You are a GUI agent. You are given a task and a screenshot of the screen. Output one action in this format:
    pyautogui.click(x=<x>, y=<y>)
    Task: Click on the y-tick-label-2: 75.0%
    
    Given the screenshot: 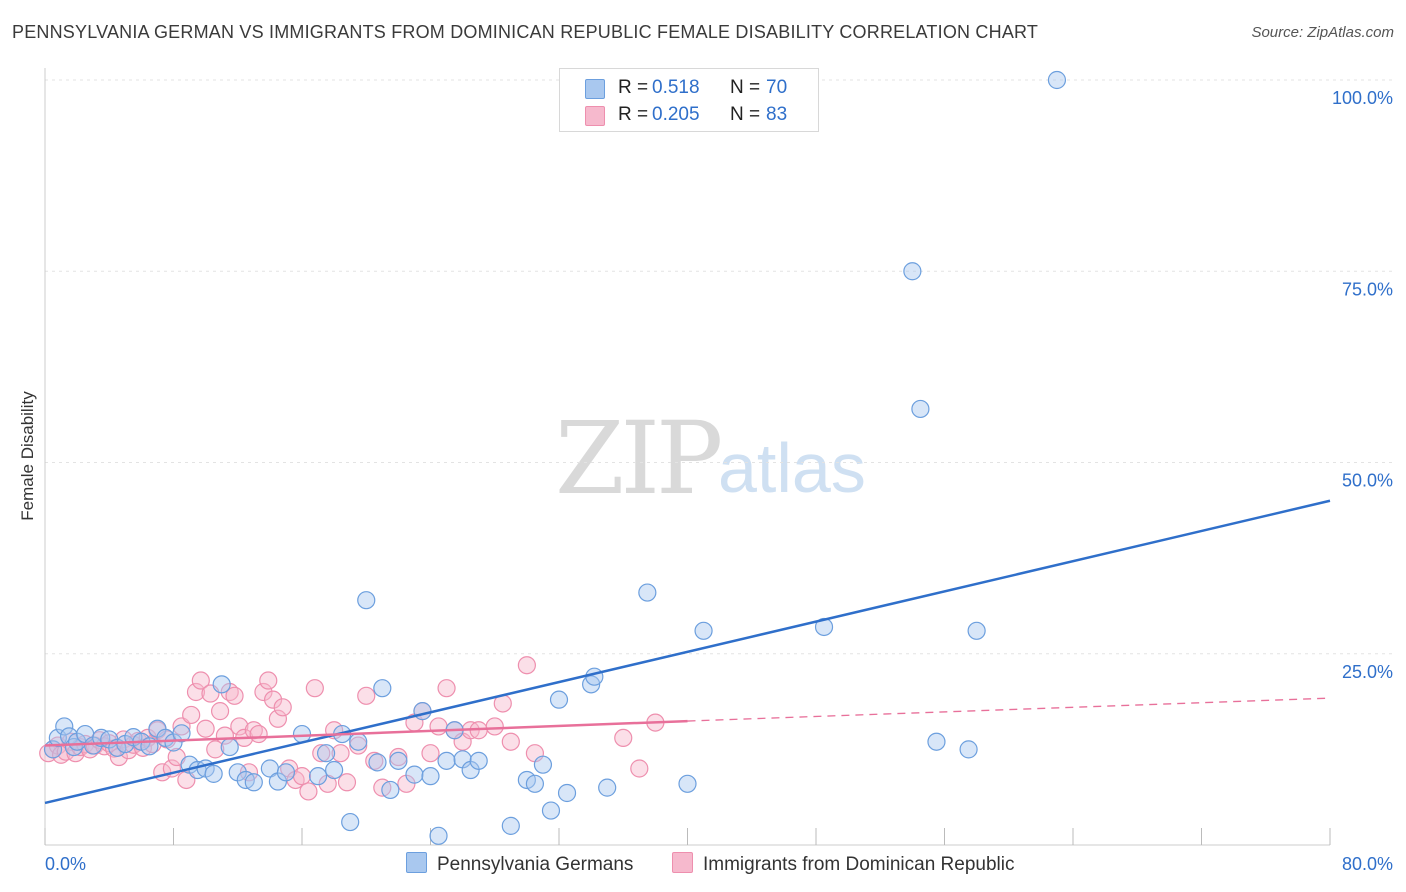 What is the action you would take?
    pyautogui.click(x=1367, y=289)
    